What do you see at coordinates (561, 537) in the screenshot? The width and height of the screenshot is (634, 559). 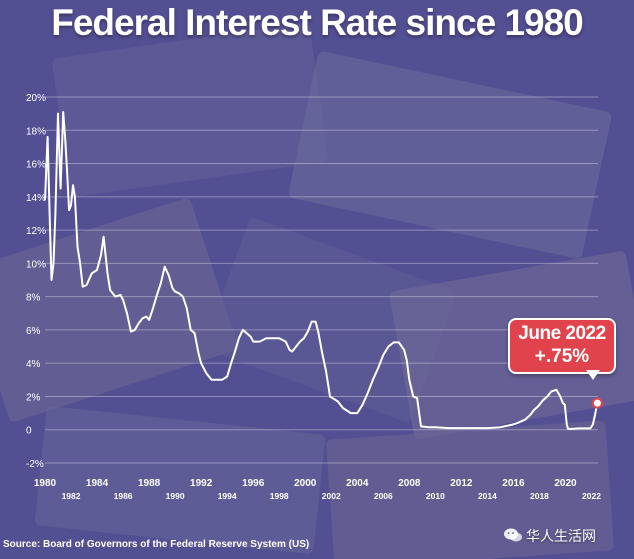 I see `watermark-text: 华人生活网` at bounding box center [561, 537].